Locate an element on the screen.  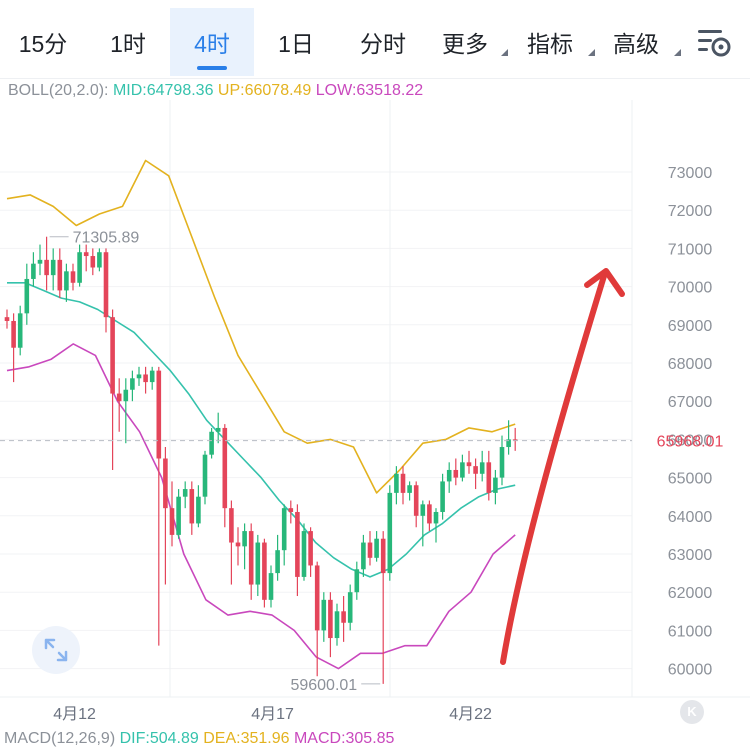
time-axis: 4月12 4月17 4月22 is located at coordinates (272, 714).